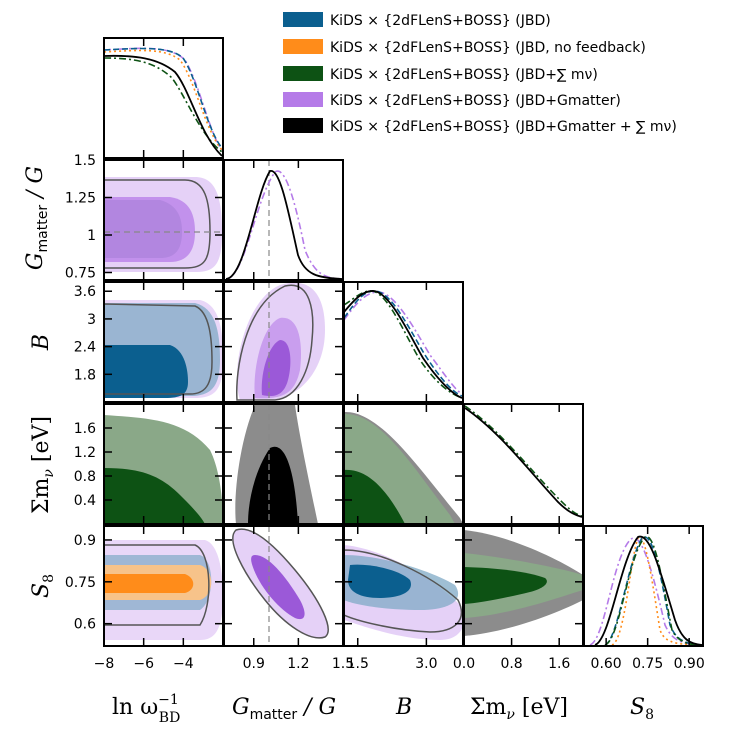 Image resolution: width=740 pixels, height=736 pixels. I want to click on panel-s8-mnu, so click(523, 583).